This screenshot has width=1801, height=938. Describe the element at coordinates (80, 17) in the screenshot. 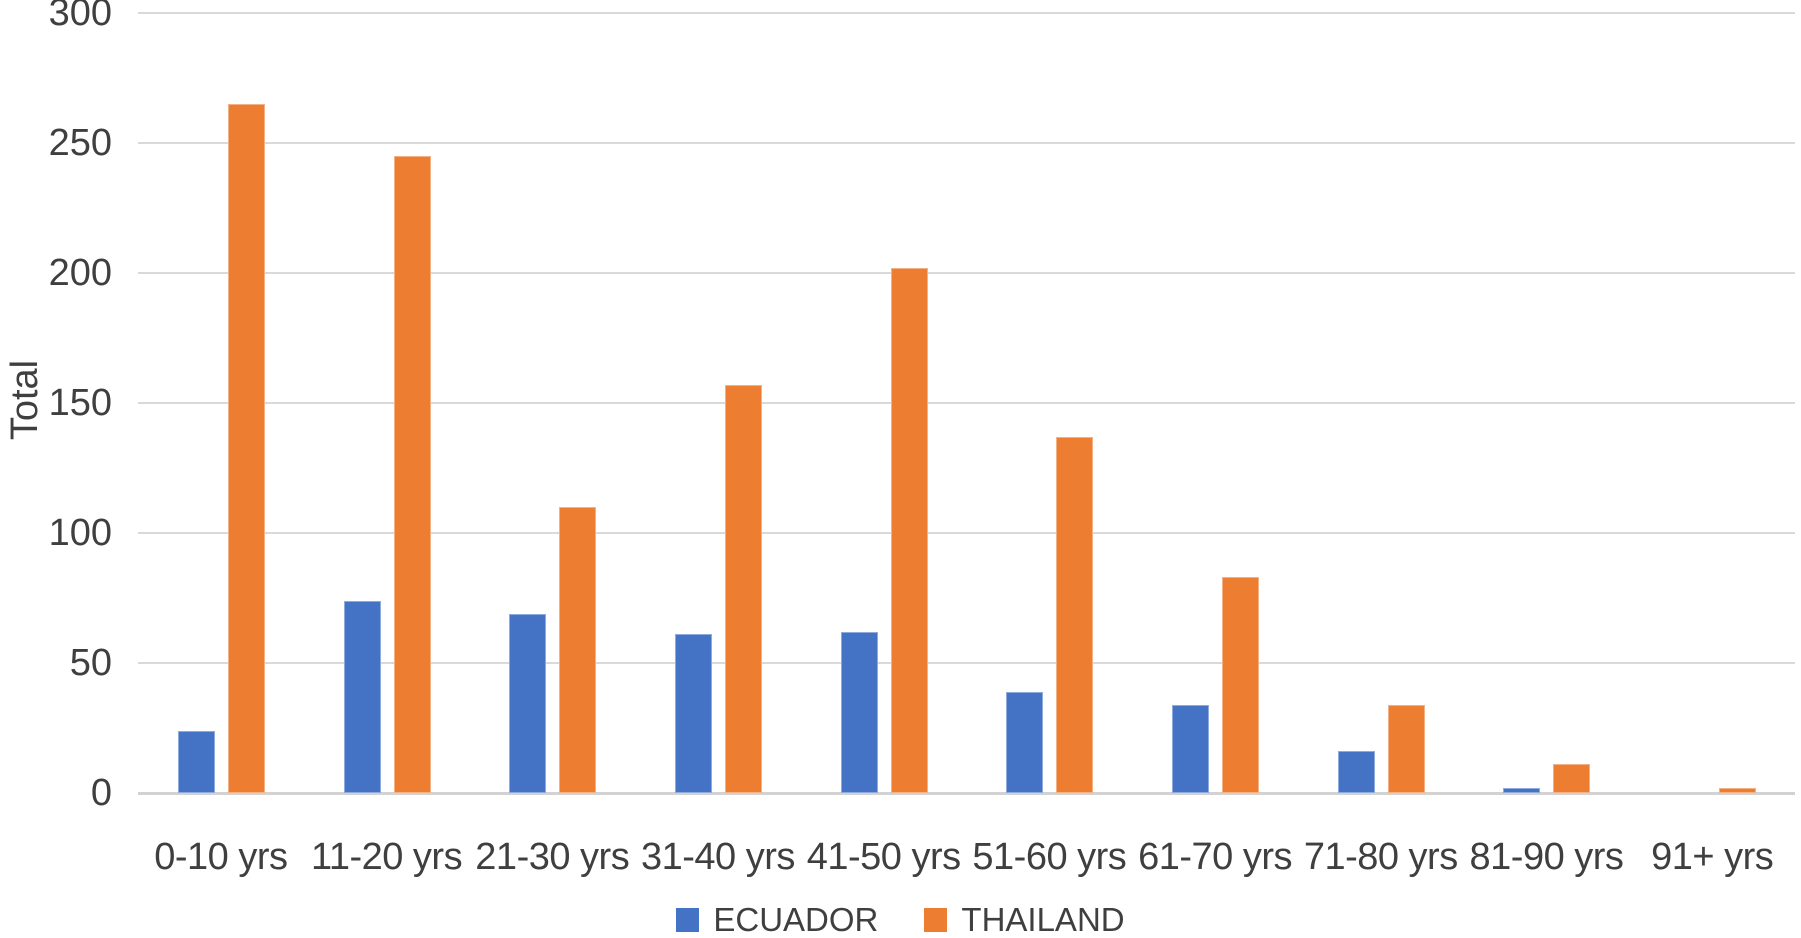

I see `y-tick-label-300: 300` at that location.